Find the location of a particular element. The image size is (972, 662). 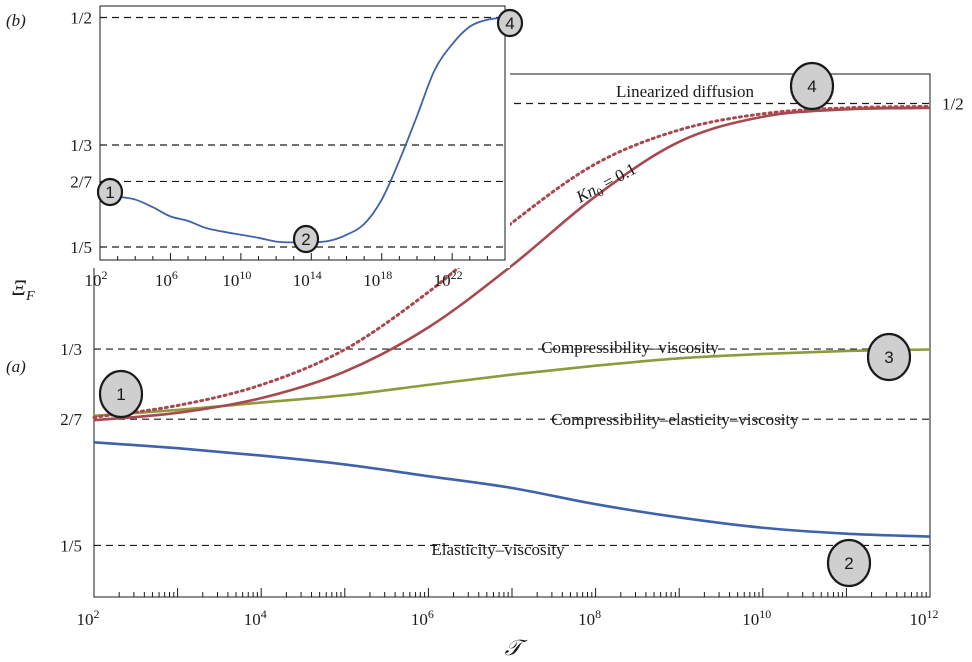

x-tick-label-b: 10²² is located at coordinates (448, 279).